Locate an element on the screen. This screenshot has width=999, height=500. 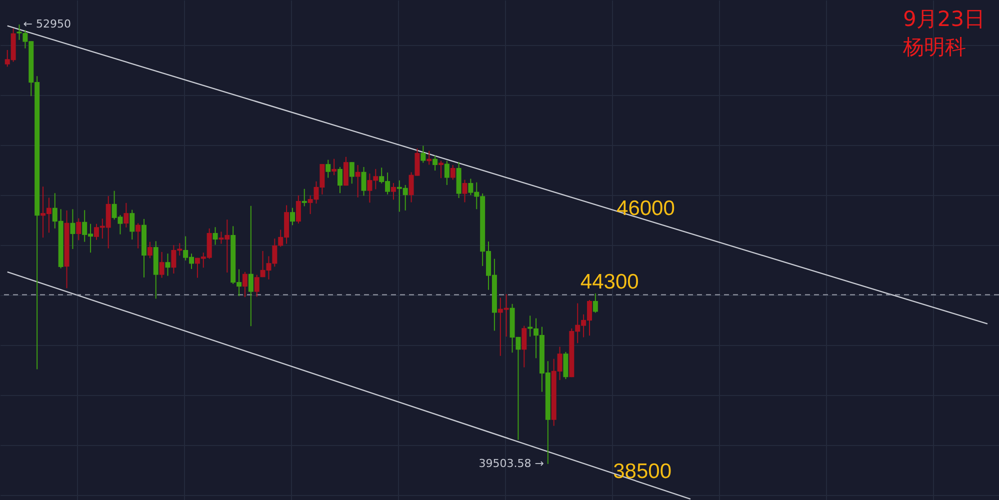
annotation: 杨明科 is located at coordinates (934, 47).